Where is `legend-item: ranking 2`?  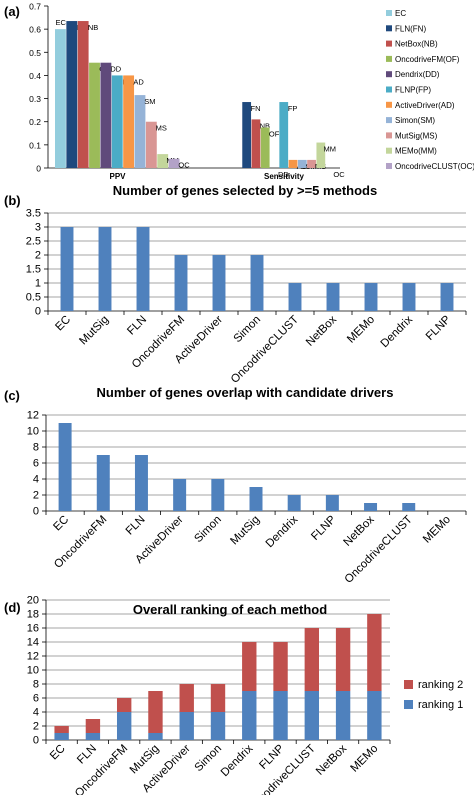 legend-item: ranking 2 is located at coordinates (440, 685).